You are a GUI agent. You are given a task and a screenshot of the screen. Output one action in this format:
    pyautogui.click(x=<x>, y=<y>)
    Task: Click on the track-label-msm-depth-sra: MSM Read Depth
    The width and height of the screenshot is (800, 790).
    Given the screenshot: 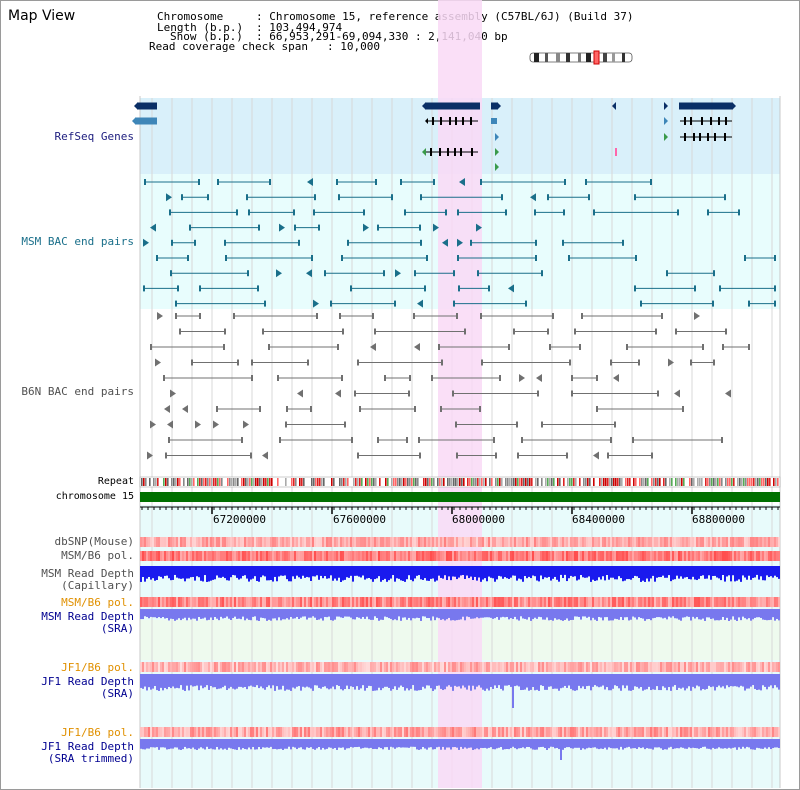 What is the action you would take?
    pyautogui.click(x=87, y=616)
    